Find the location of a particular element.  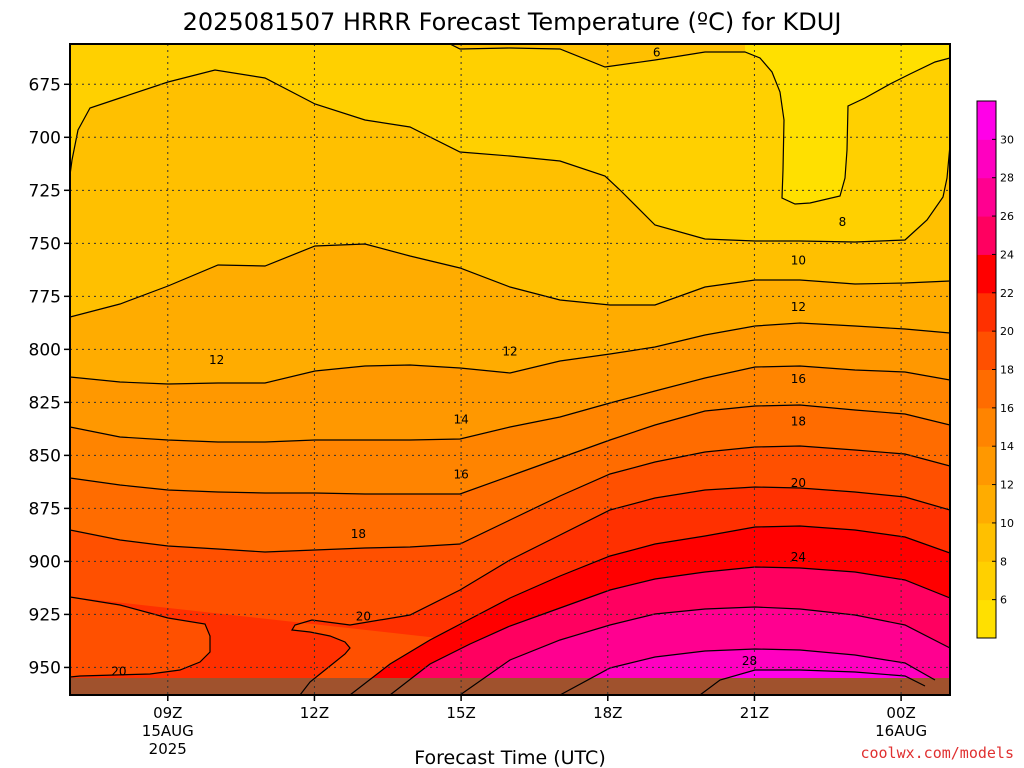

y-tick-label: 775 is located at coordinates (45, 297).